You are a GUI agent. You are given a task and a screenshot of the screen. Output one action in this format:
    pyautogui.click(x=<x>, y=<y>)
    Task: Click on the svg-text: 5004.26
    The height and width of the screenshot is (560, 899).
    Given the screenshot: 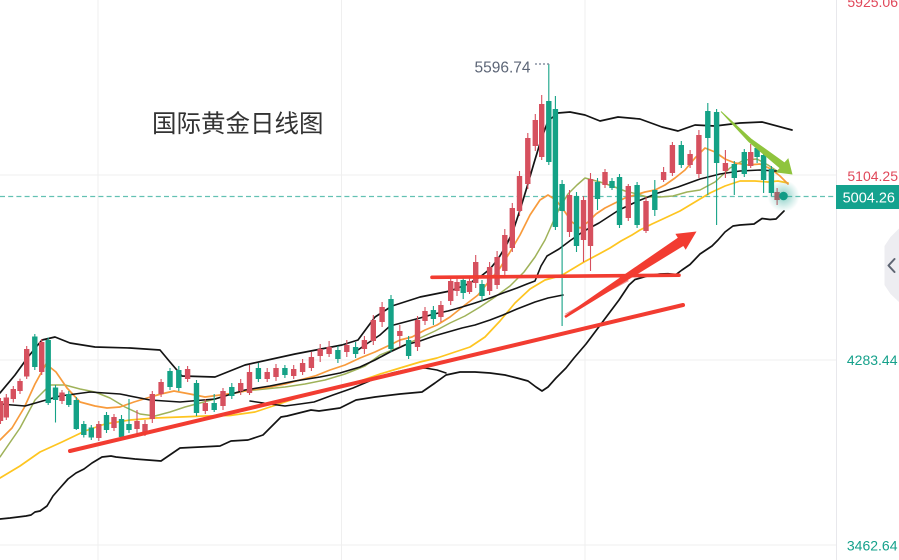 What is the action you would take?
    pyautogui.click(x=869, y=199)
    